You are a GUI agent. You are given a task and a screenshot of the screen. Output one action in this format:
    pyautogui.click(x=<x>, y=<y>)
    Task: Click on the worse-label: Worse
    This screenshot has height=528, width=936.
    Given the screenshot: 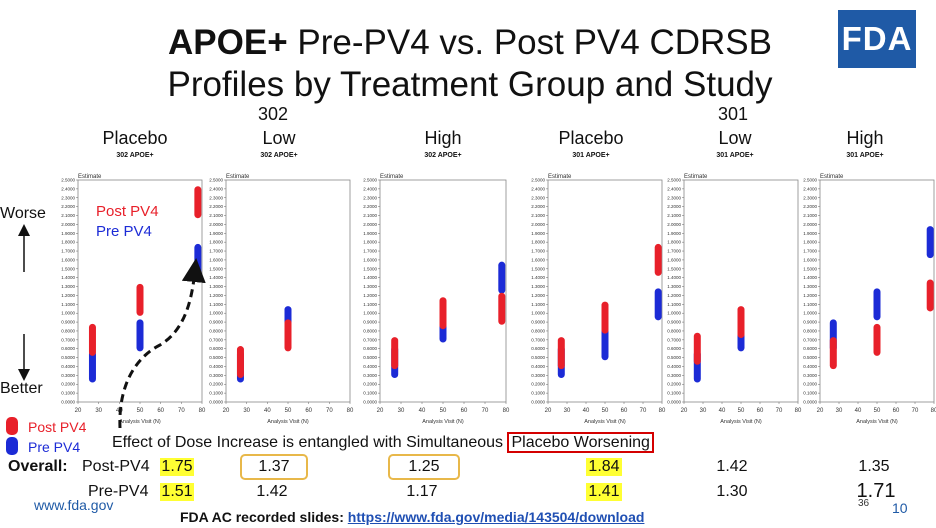 What is the action you would take?
    pyautogui.click(x=23, y=213)
    